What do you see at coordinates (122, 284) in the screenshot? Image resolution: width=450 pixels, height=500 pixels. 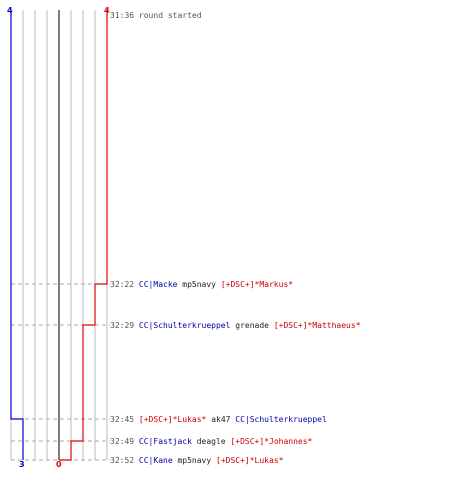 I see `event-time: 32:22` at bounding box center [122, 284].